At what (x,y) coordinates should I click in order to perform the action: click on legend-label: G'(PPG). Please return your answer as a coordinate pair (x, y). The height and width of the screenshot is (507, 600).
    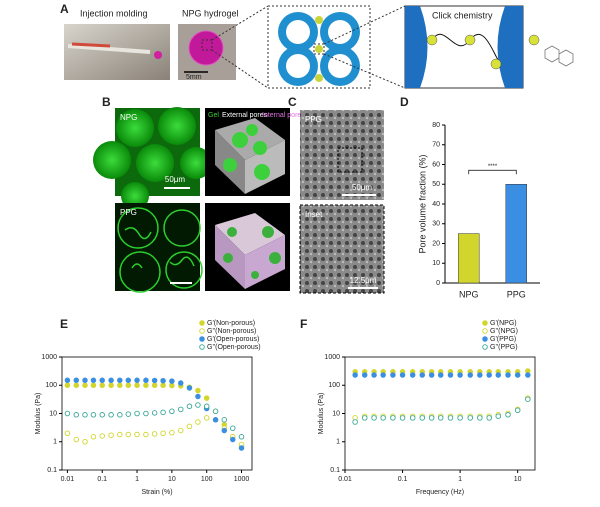
    Looking at the image, I should click on (503, 339).